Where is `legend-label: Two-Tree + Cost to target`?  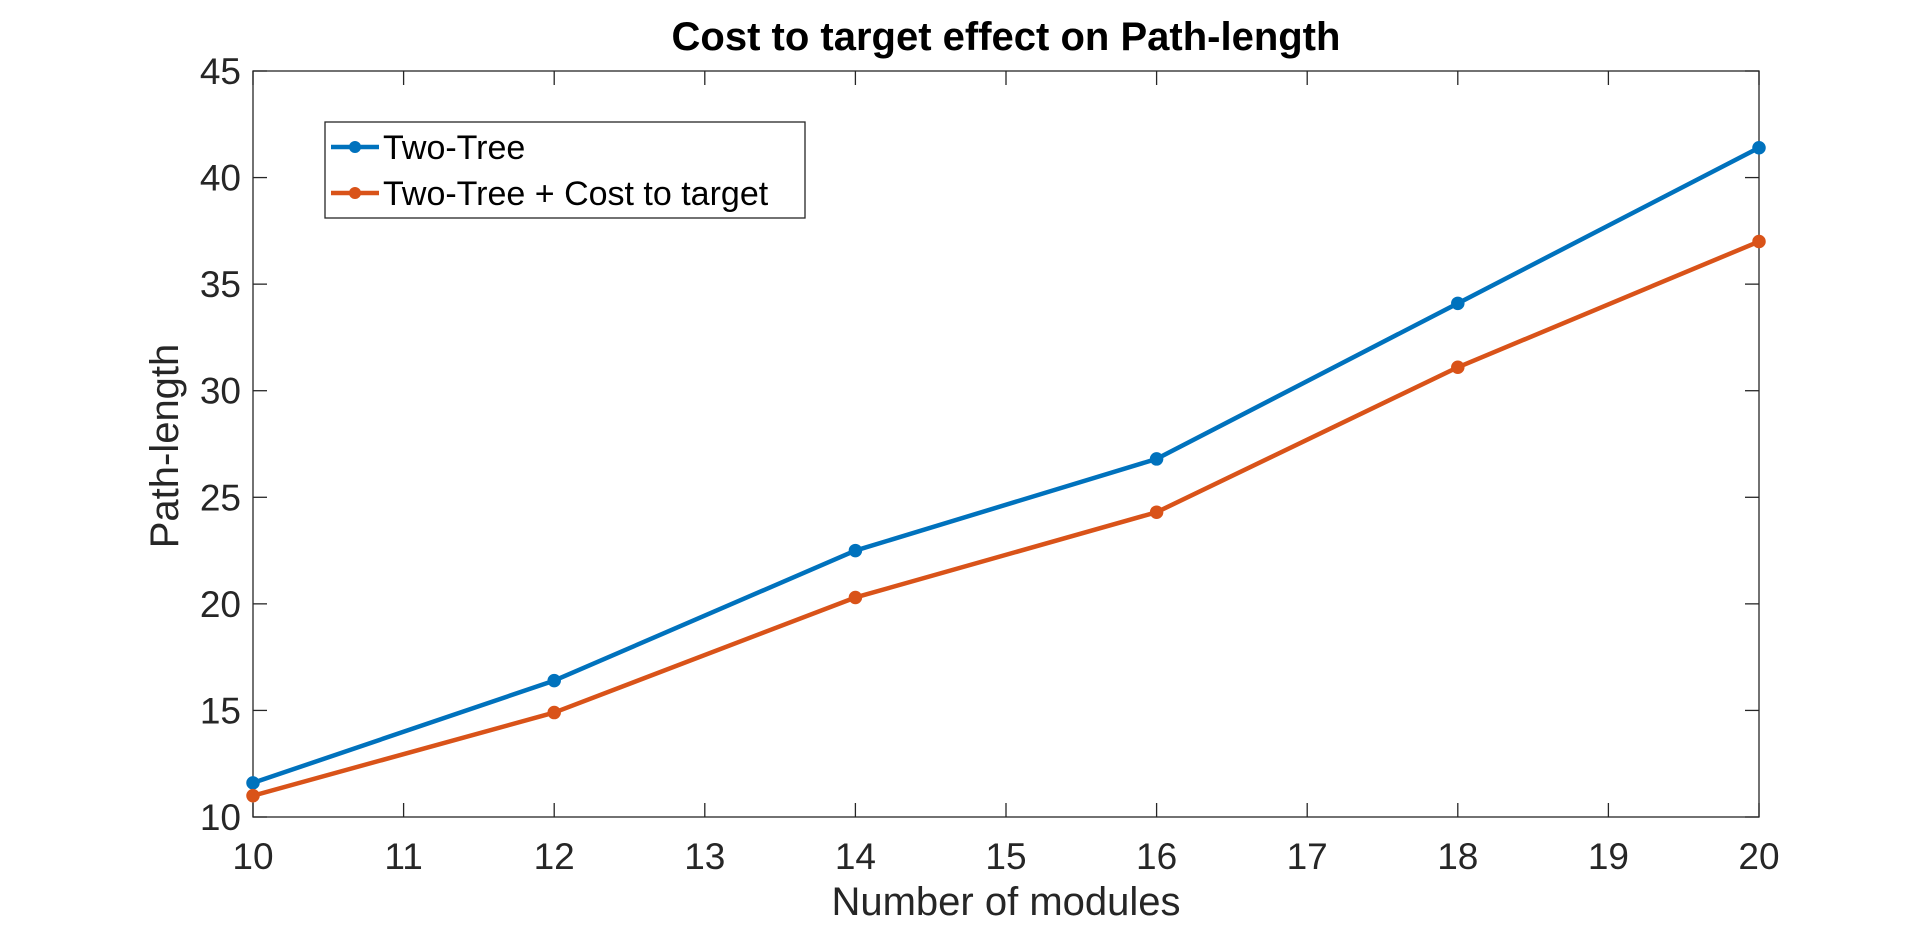 legend-label: Two-Tree + Cost to target is located at coordinates (576, 194).